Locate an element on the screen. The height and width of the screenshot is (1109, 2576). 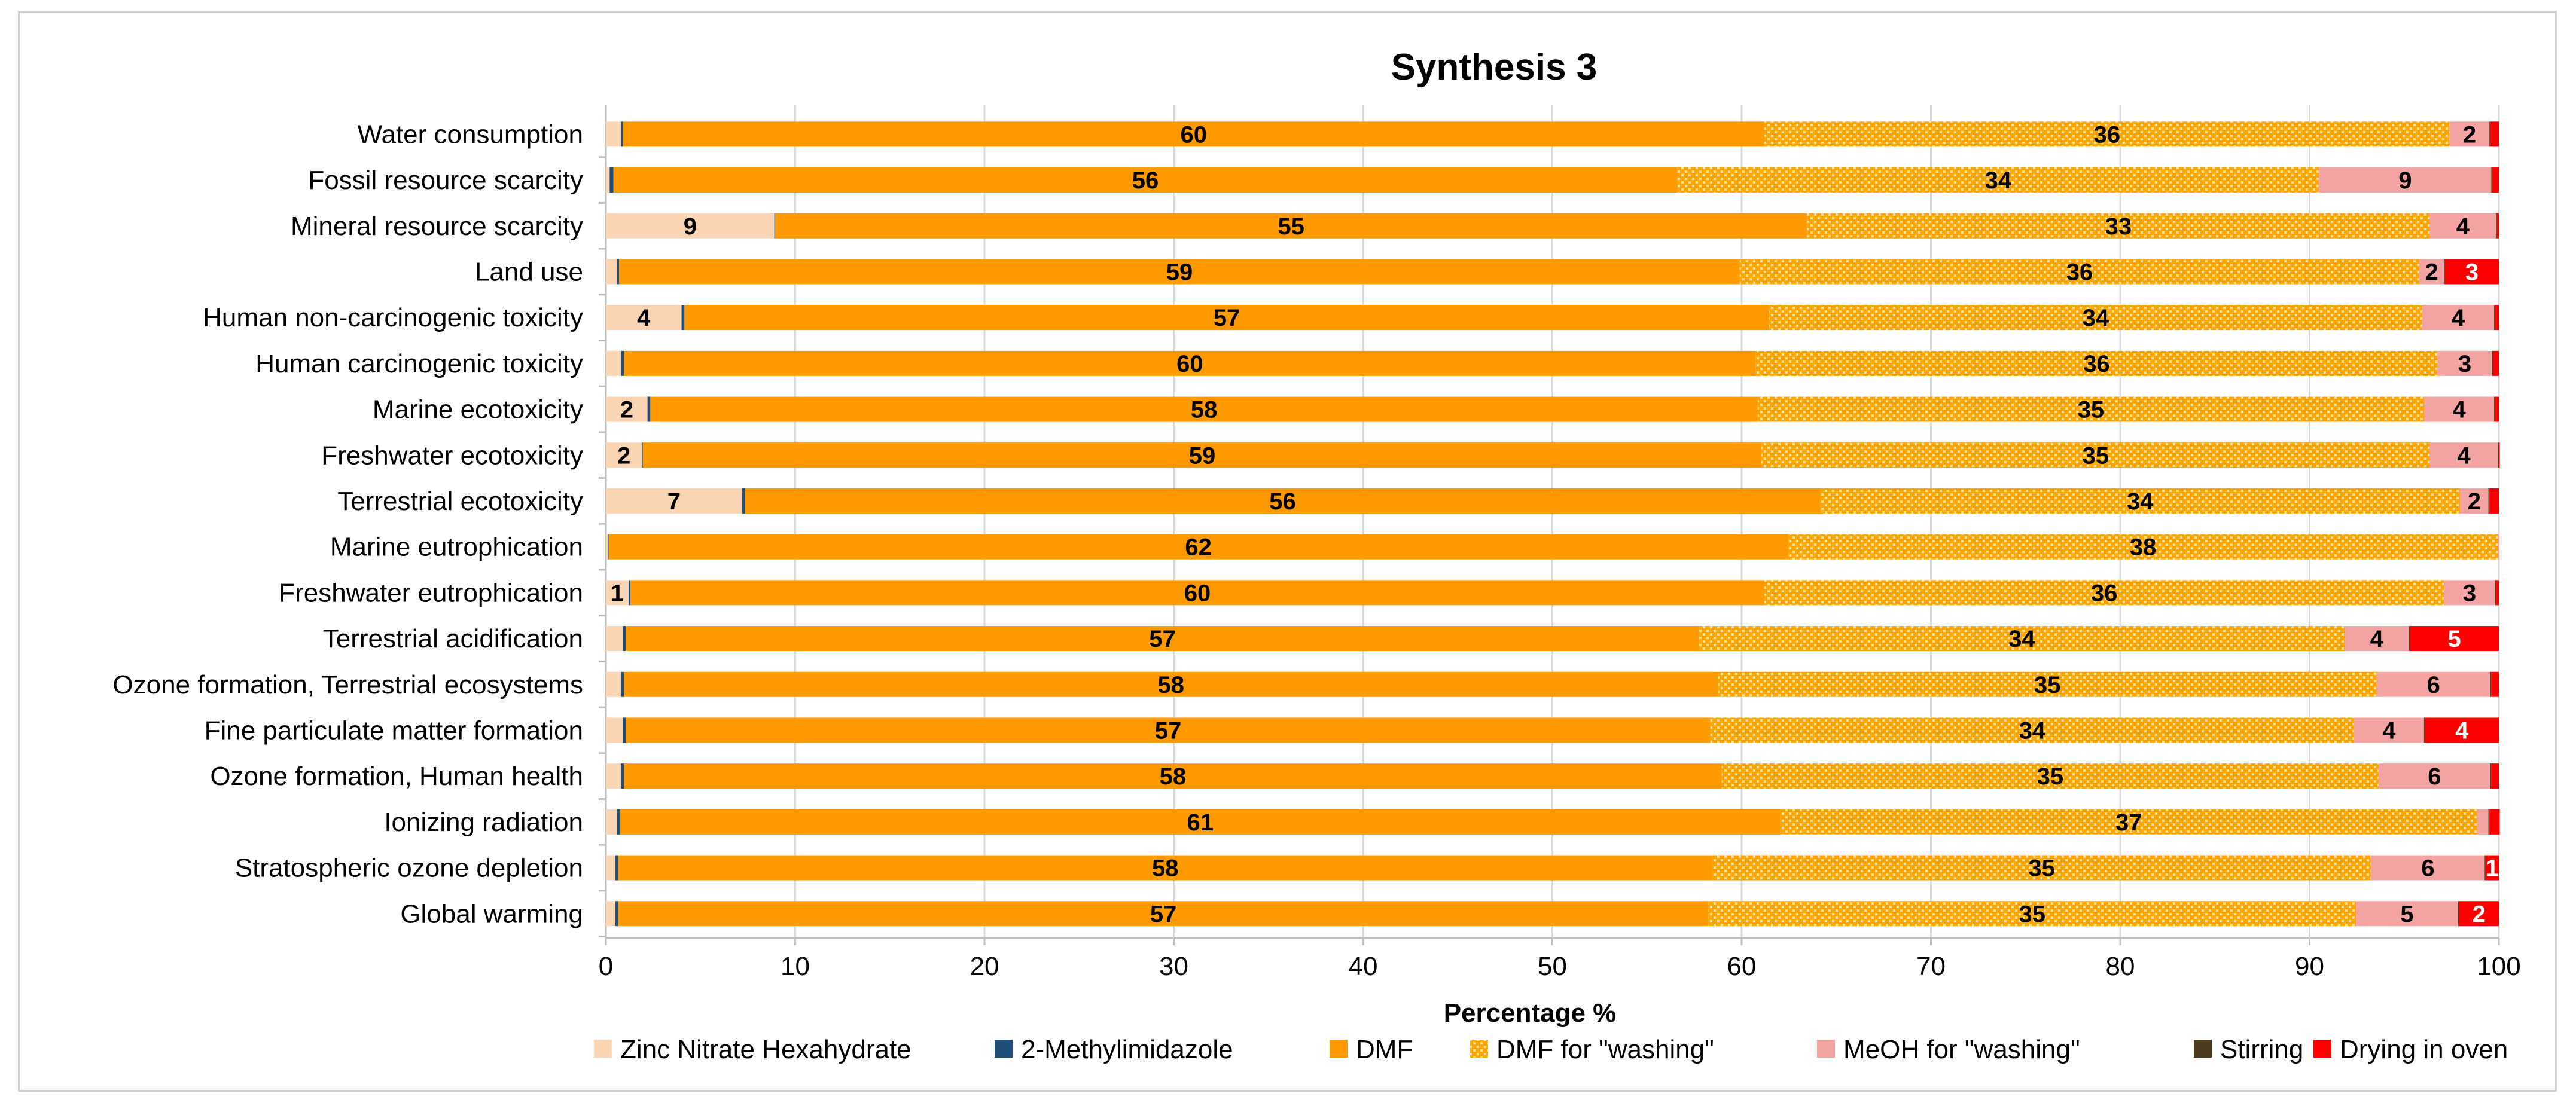
data-label: 9 is located at coordinates (2405, 180).